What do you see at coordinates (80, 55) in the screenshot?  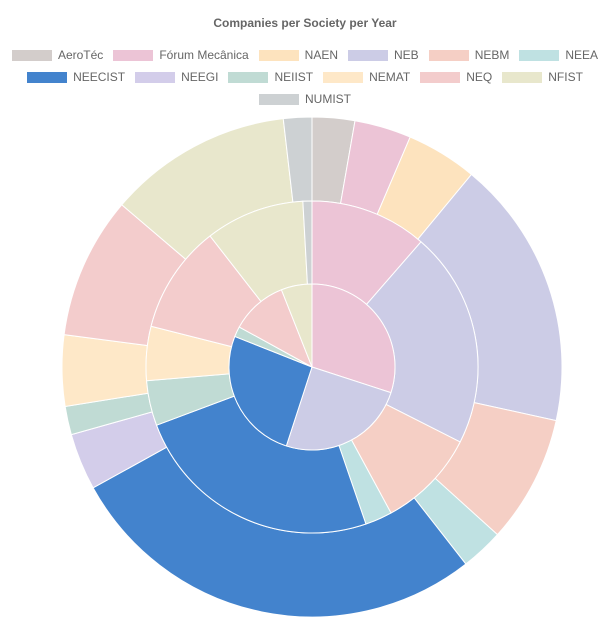 I see `legend-label: AeroTéc` at bounding box center [80, 55].